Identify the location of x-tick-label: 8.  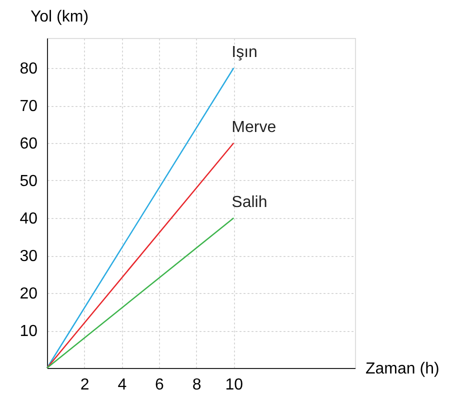
(197, 385).